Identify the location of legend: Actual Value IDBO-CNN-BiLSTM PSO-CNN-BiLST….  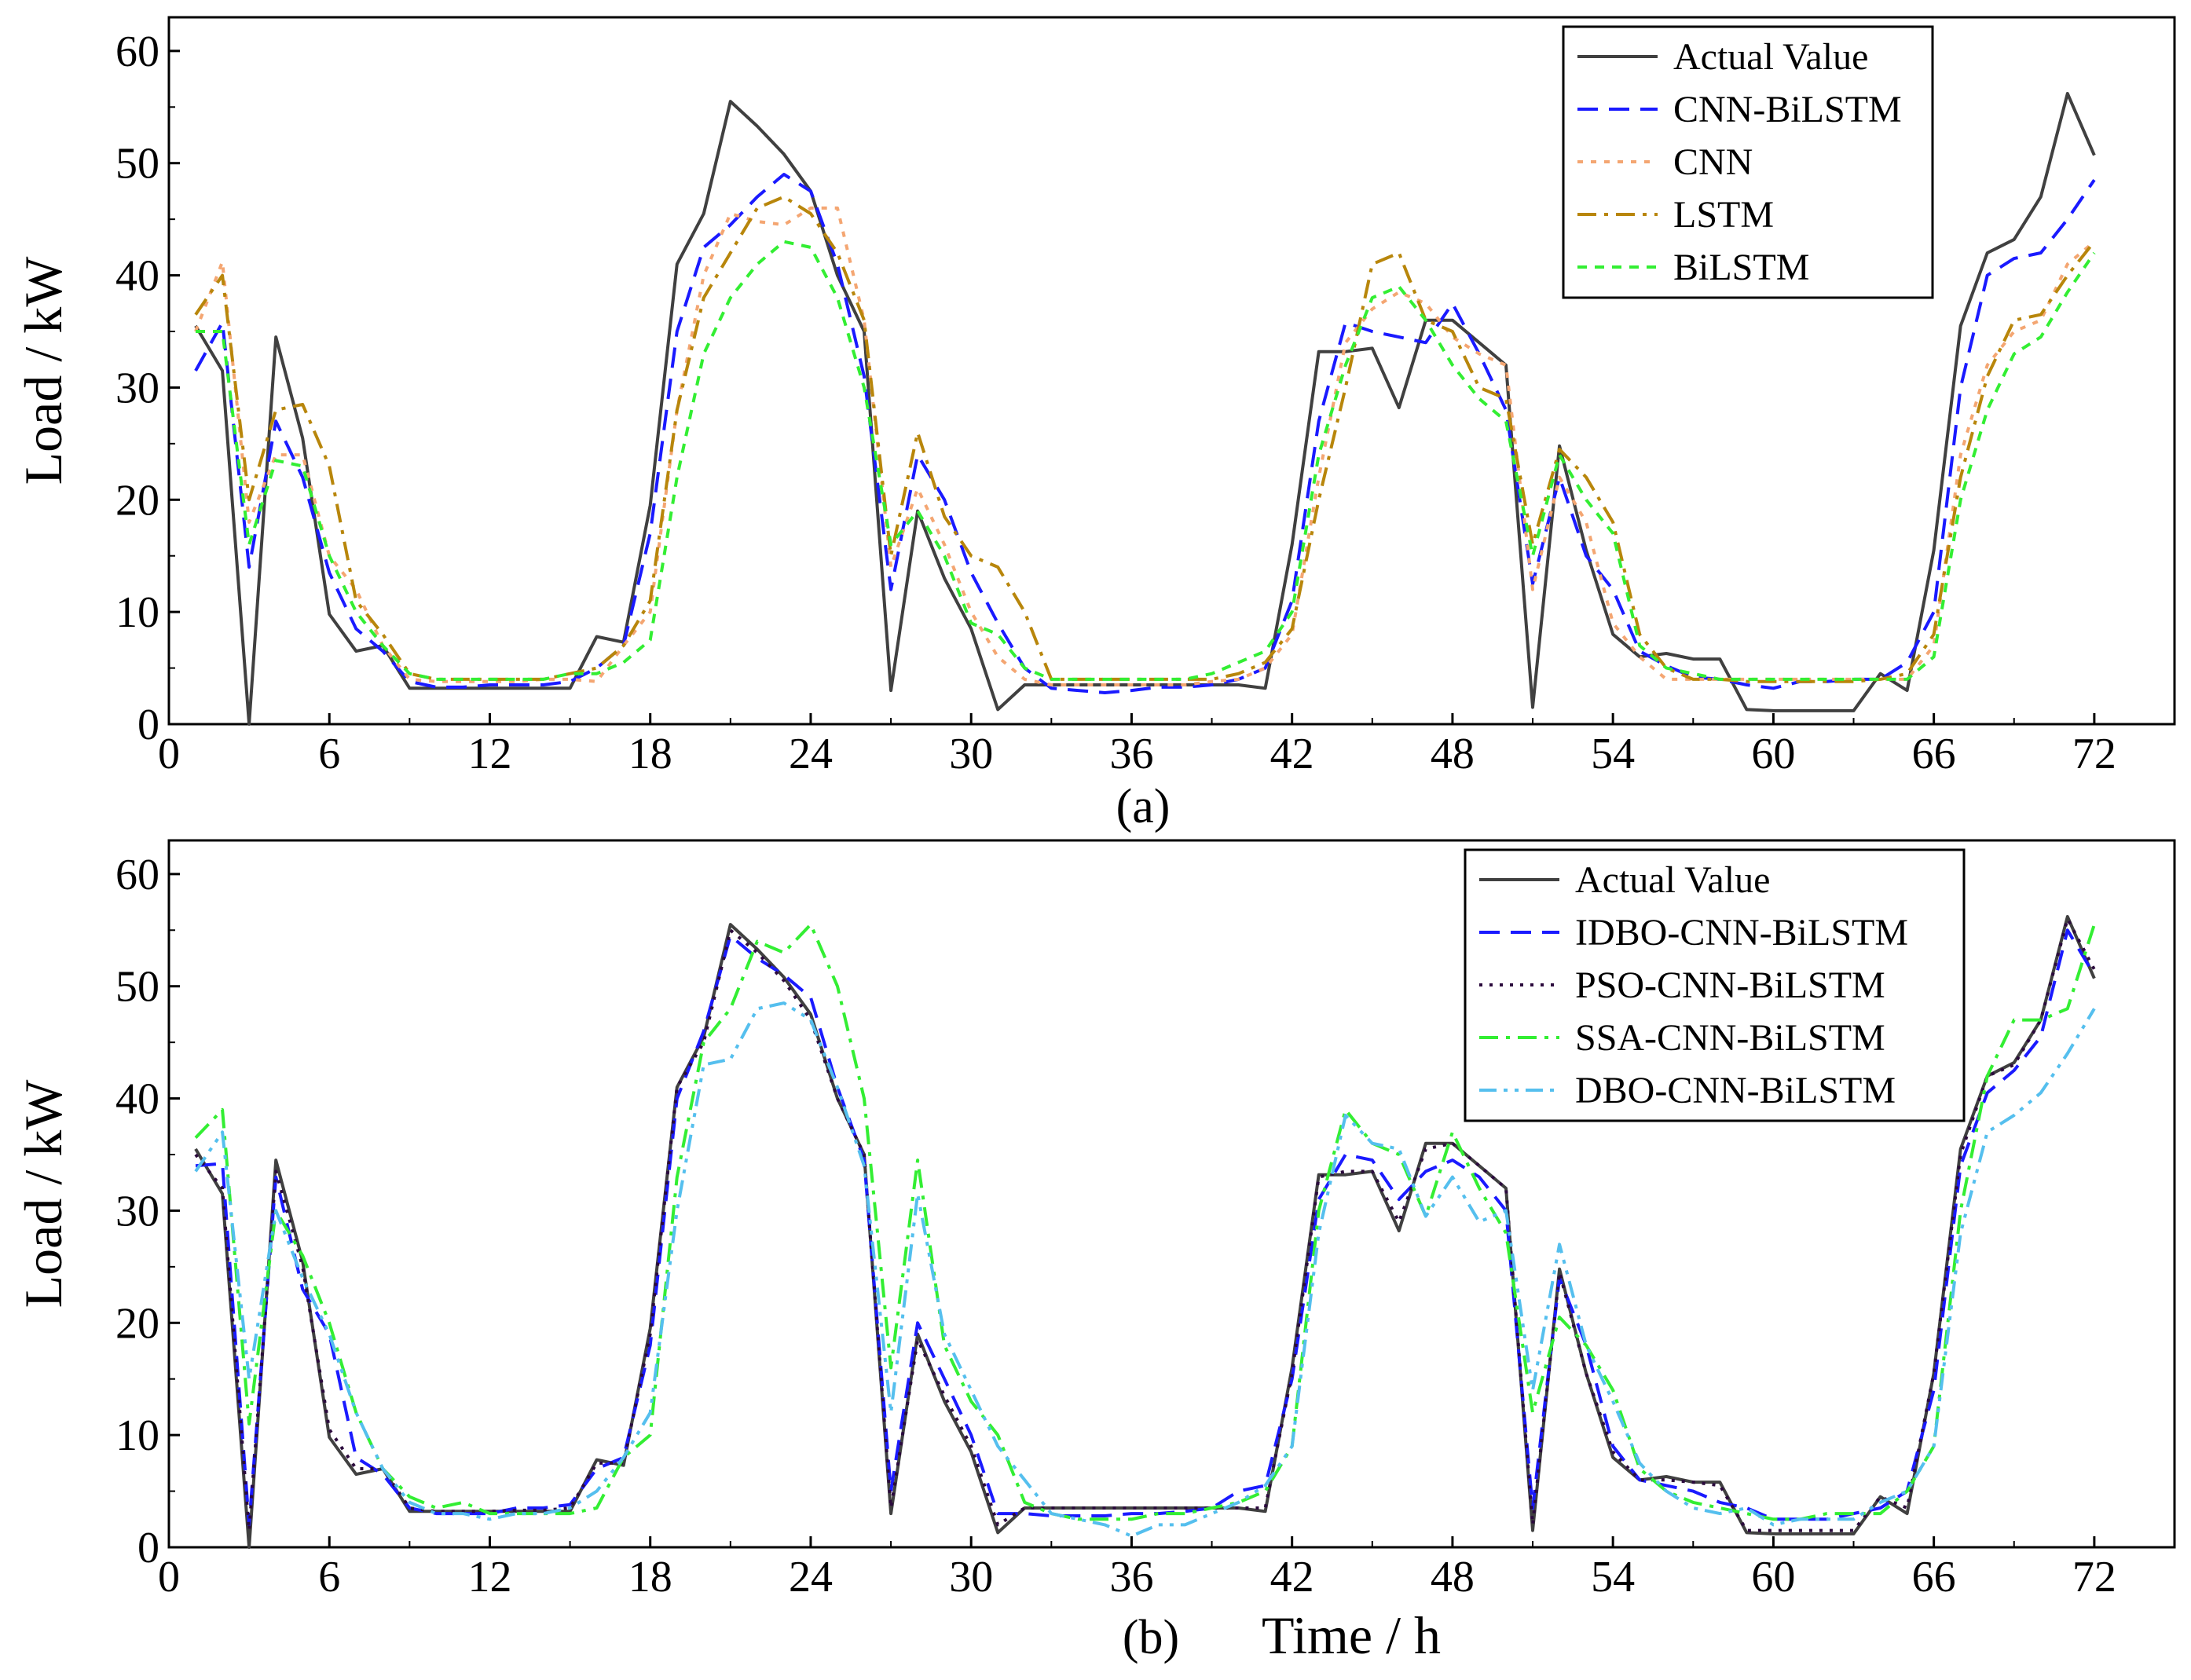
(1715, 985).